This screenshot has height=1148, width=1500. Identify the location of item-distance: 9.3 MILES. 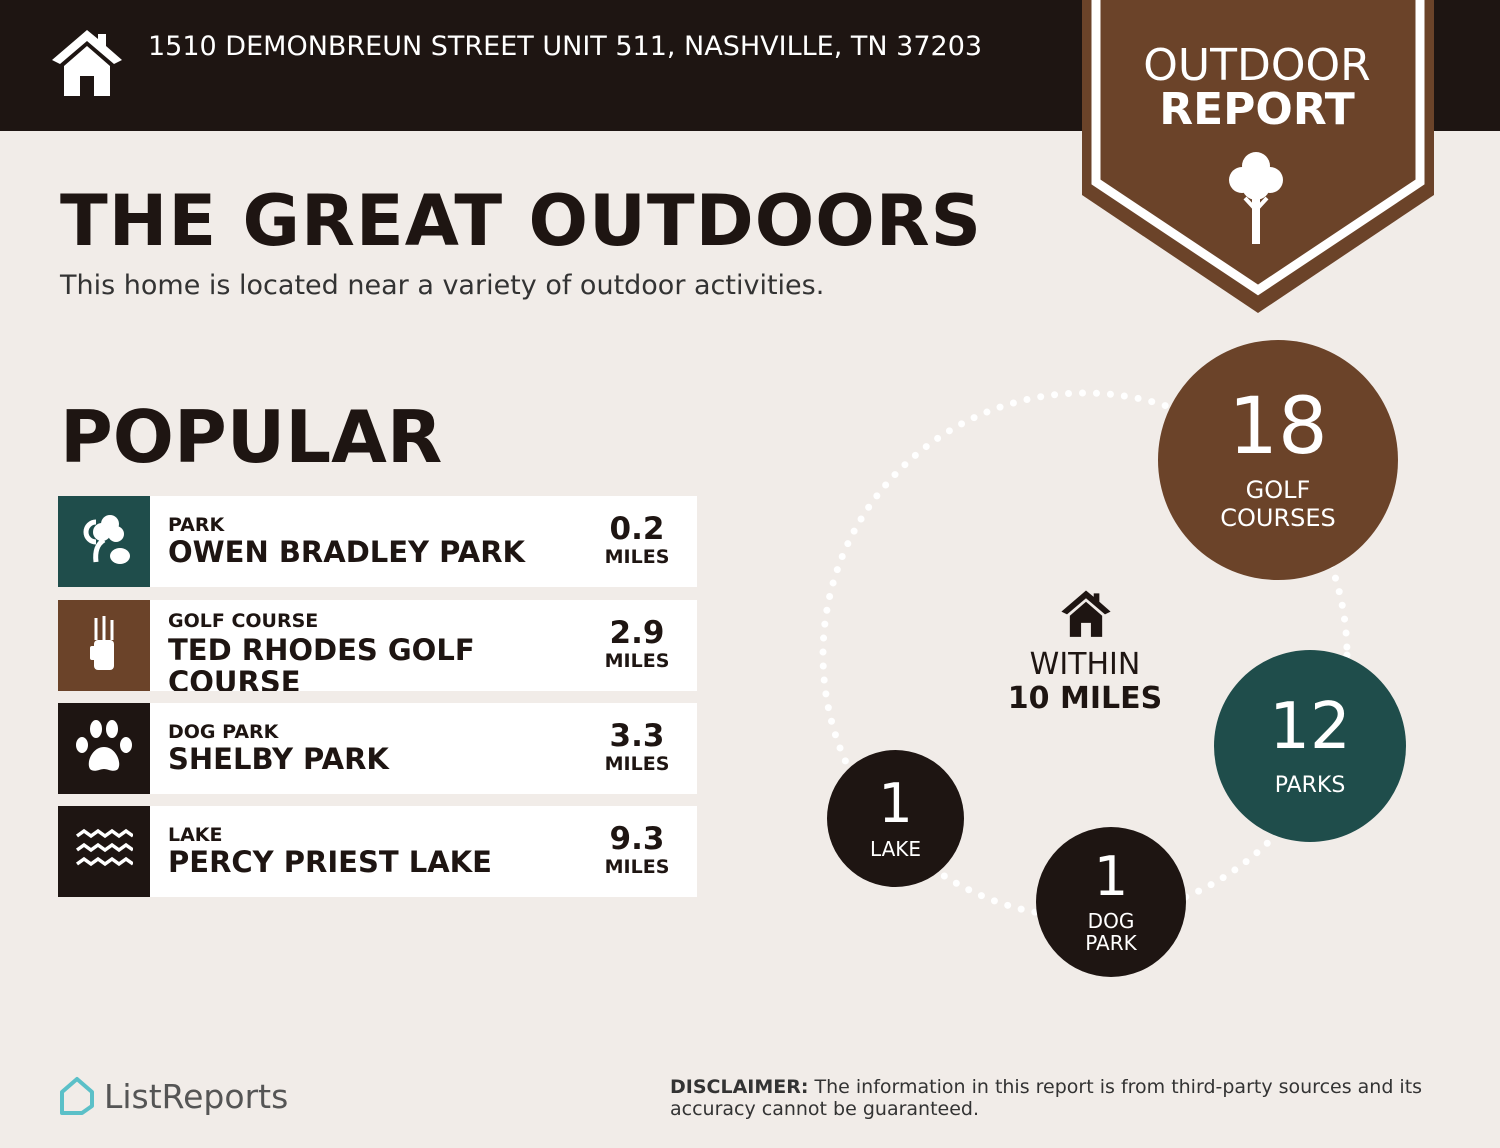
(637, 850).